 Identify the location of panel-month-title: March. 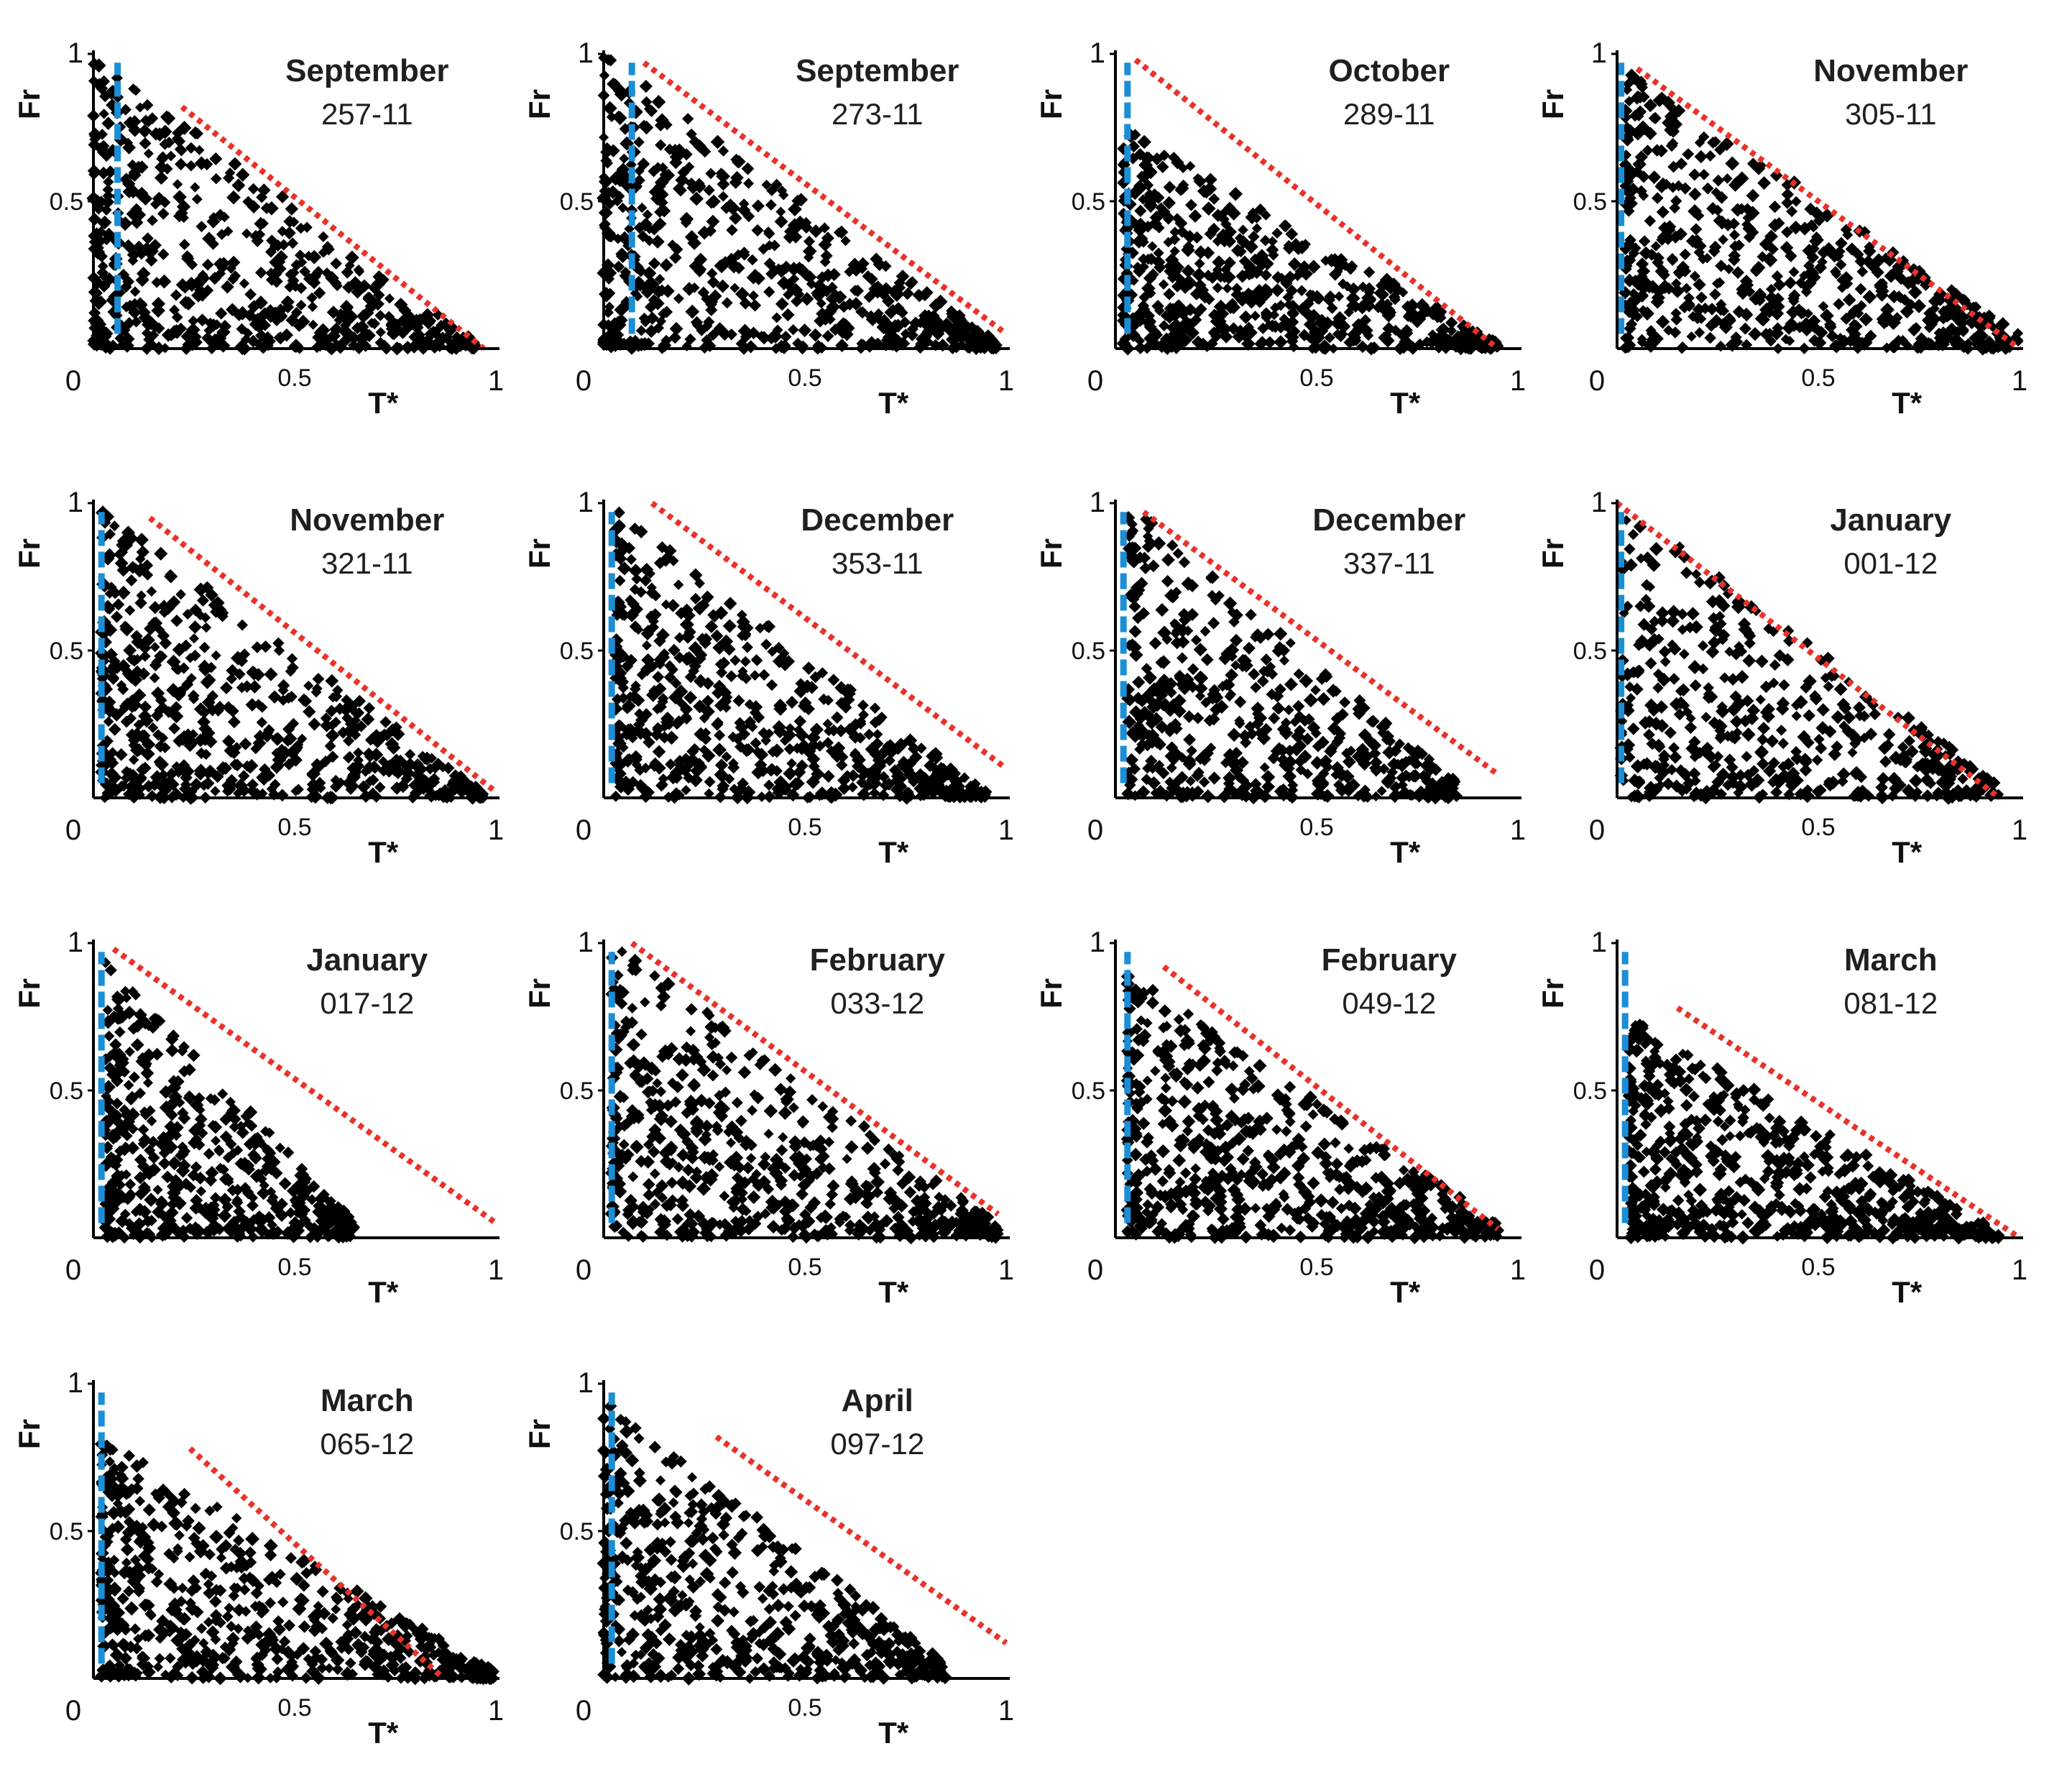
(1891, 960).